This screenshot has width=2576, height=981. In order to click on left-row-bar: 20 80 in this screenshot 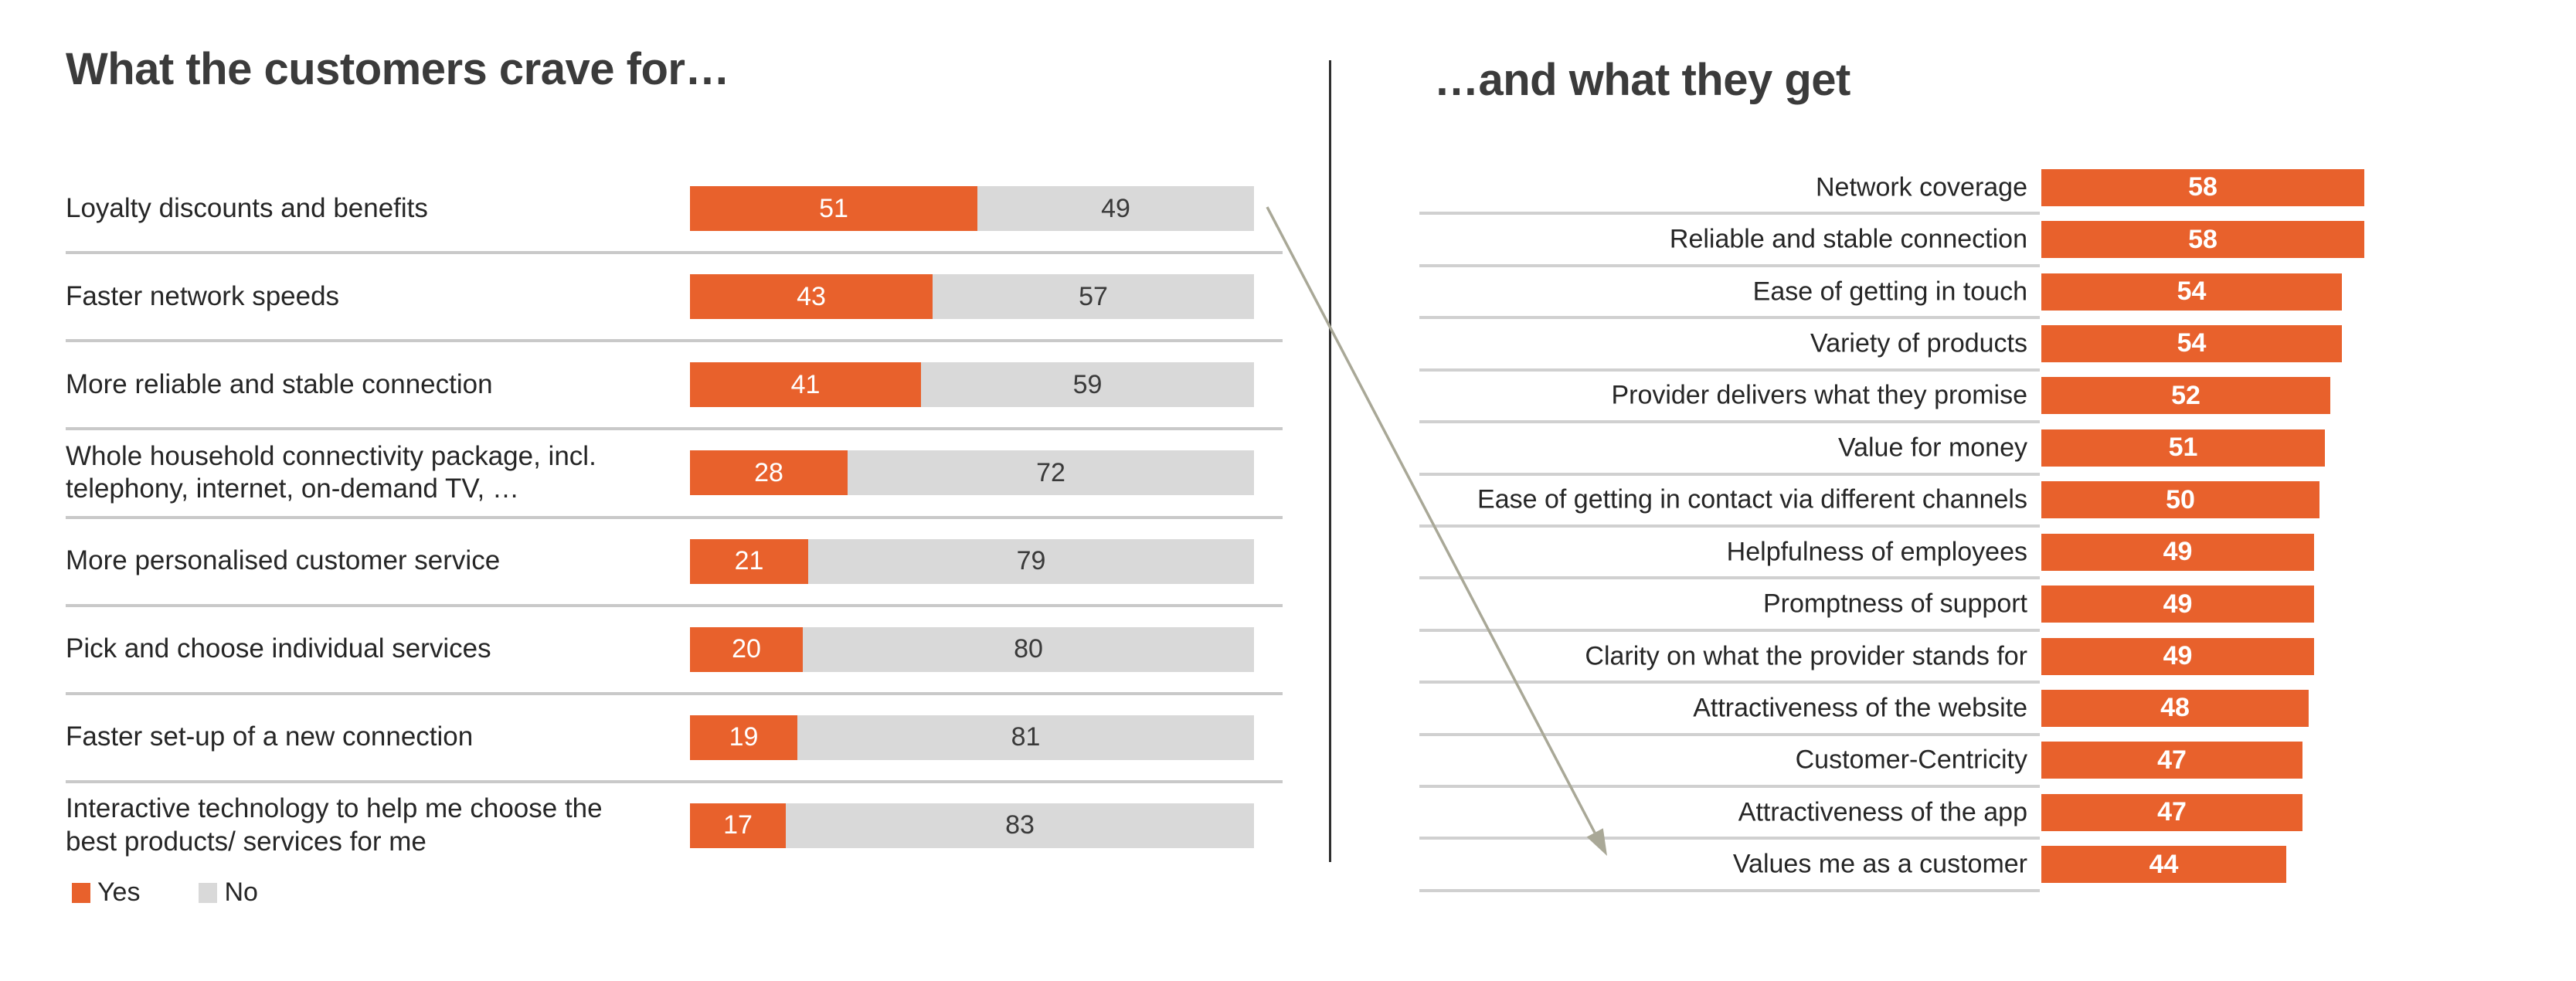, I will do `click(972, 649)`.